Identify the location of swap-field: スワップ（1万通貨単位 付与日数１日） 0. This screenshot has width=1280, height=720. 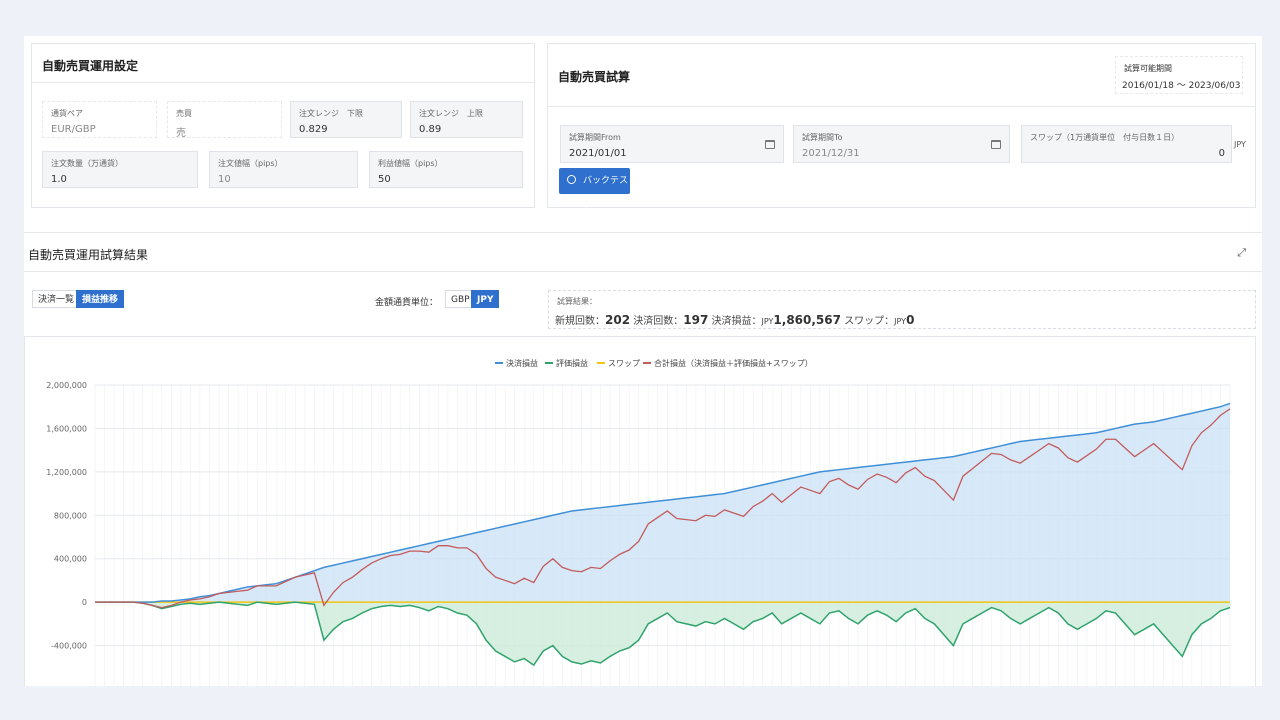
(1126, 144).